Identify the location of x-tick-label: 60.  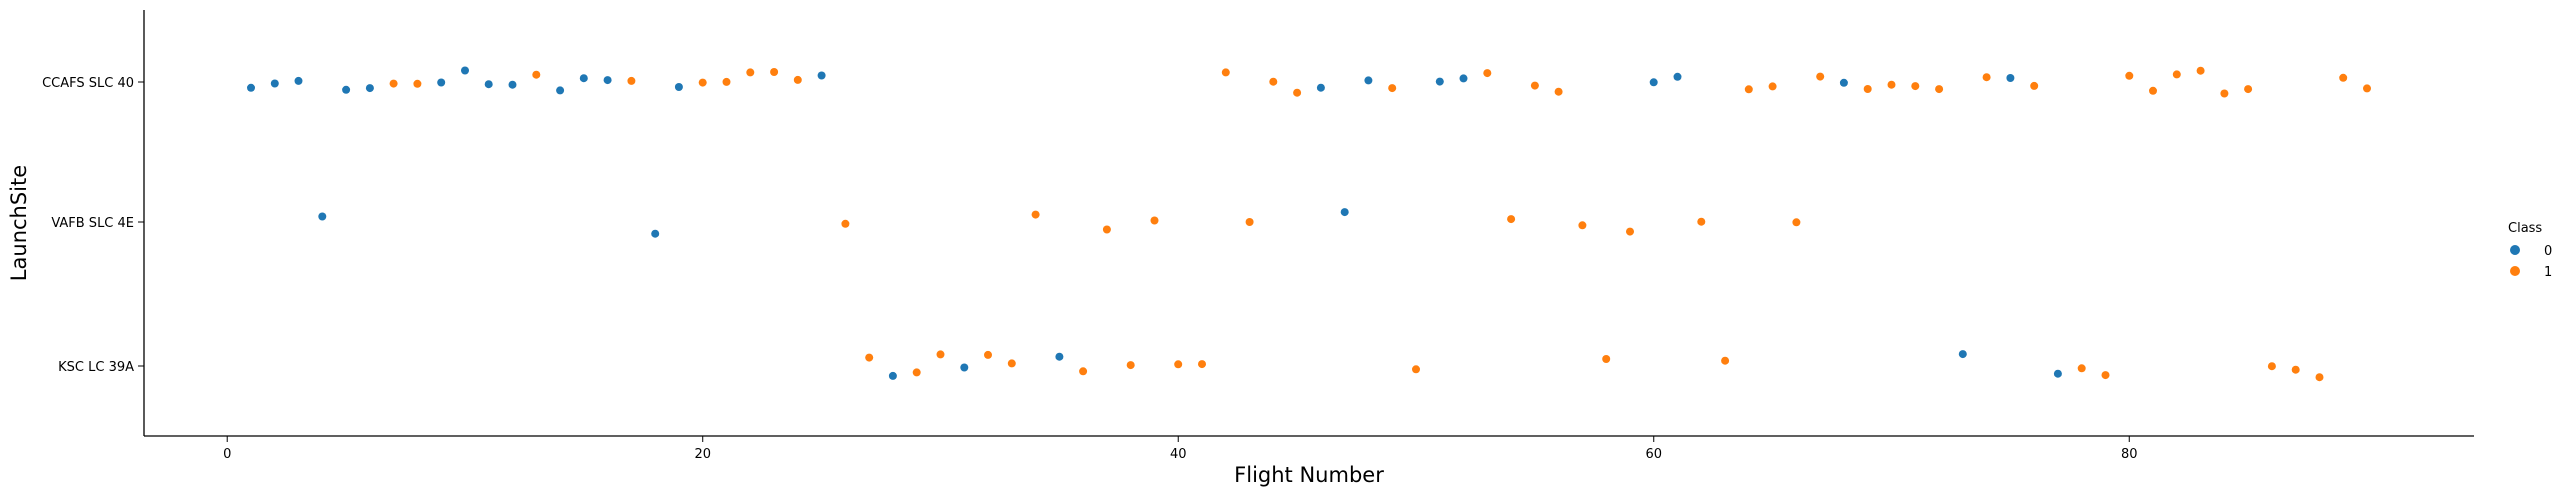
(1653, 454).